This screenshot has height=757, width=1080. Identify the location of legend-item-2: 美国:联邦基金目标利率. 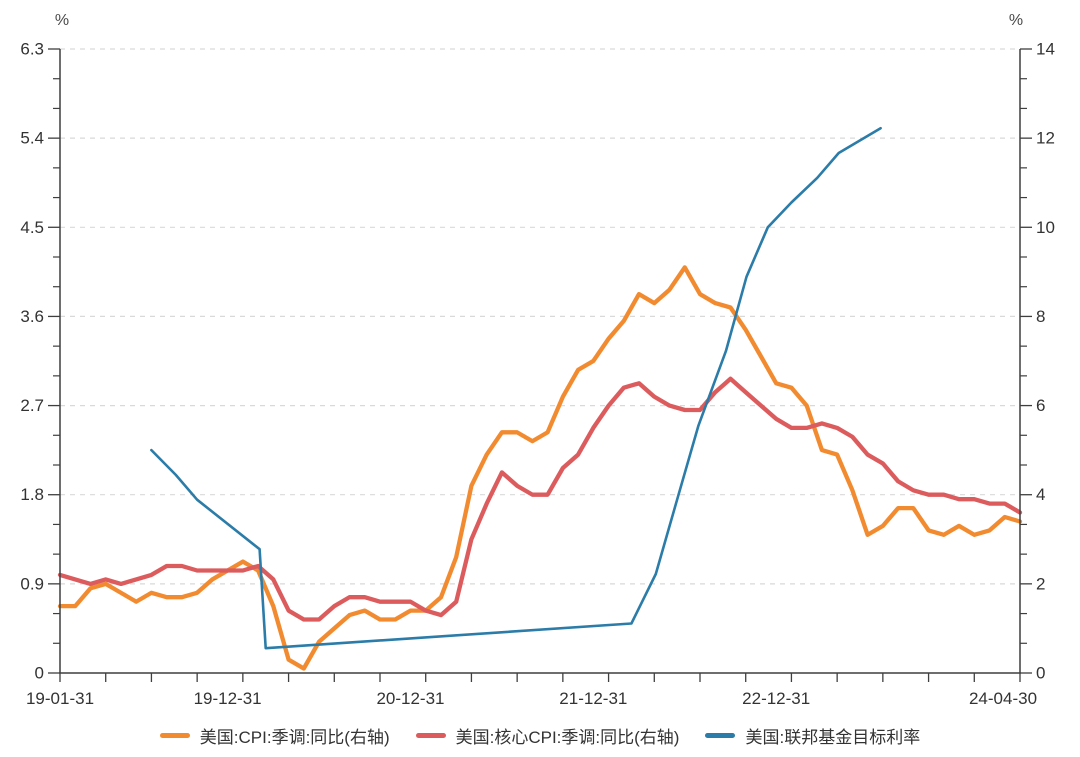
(812, 735).